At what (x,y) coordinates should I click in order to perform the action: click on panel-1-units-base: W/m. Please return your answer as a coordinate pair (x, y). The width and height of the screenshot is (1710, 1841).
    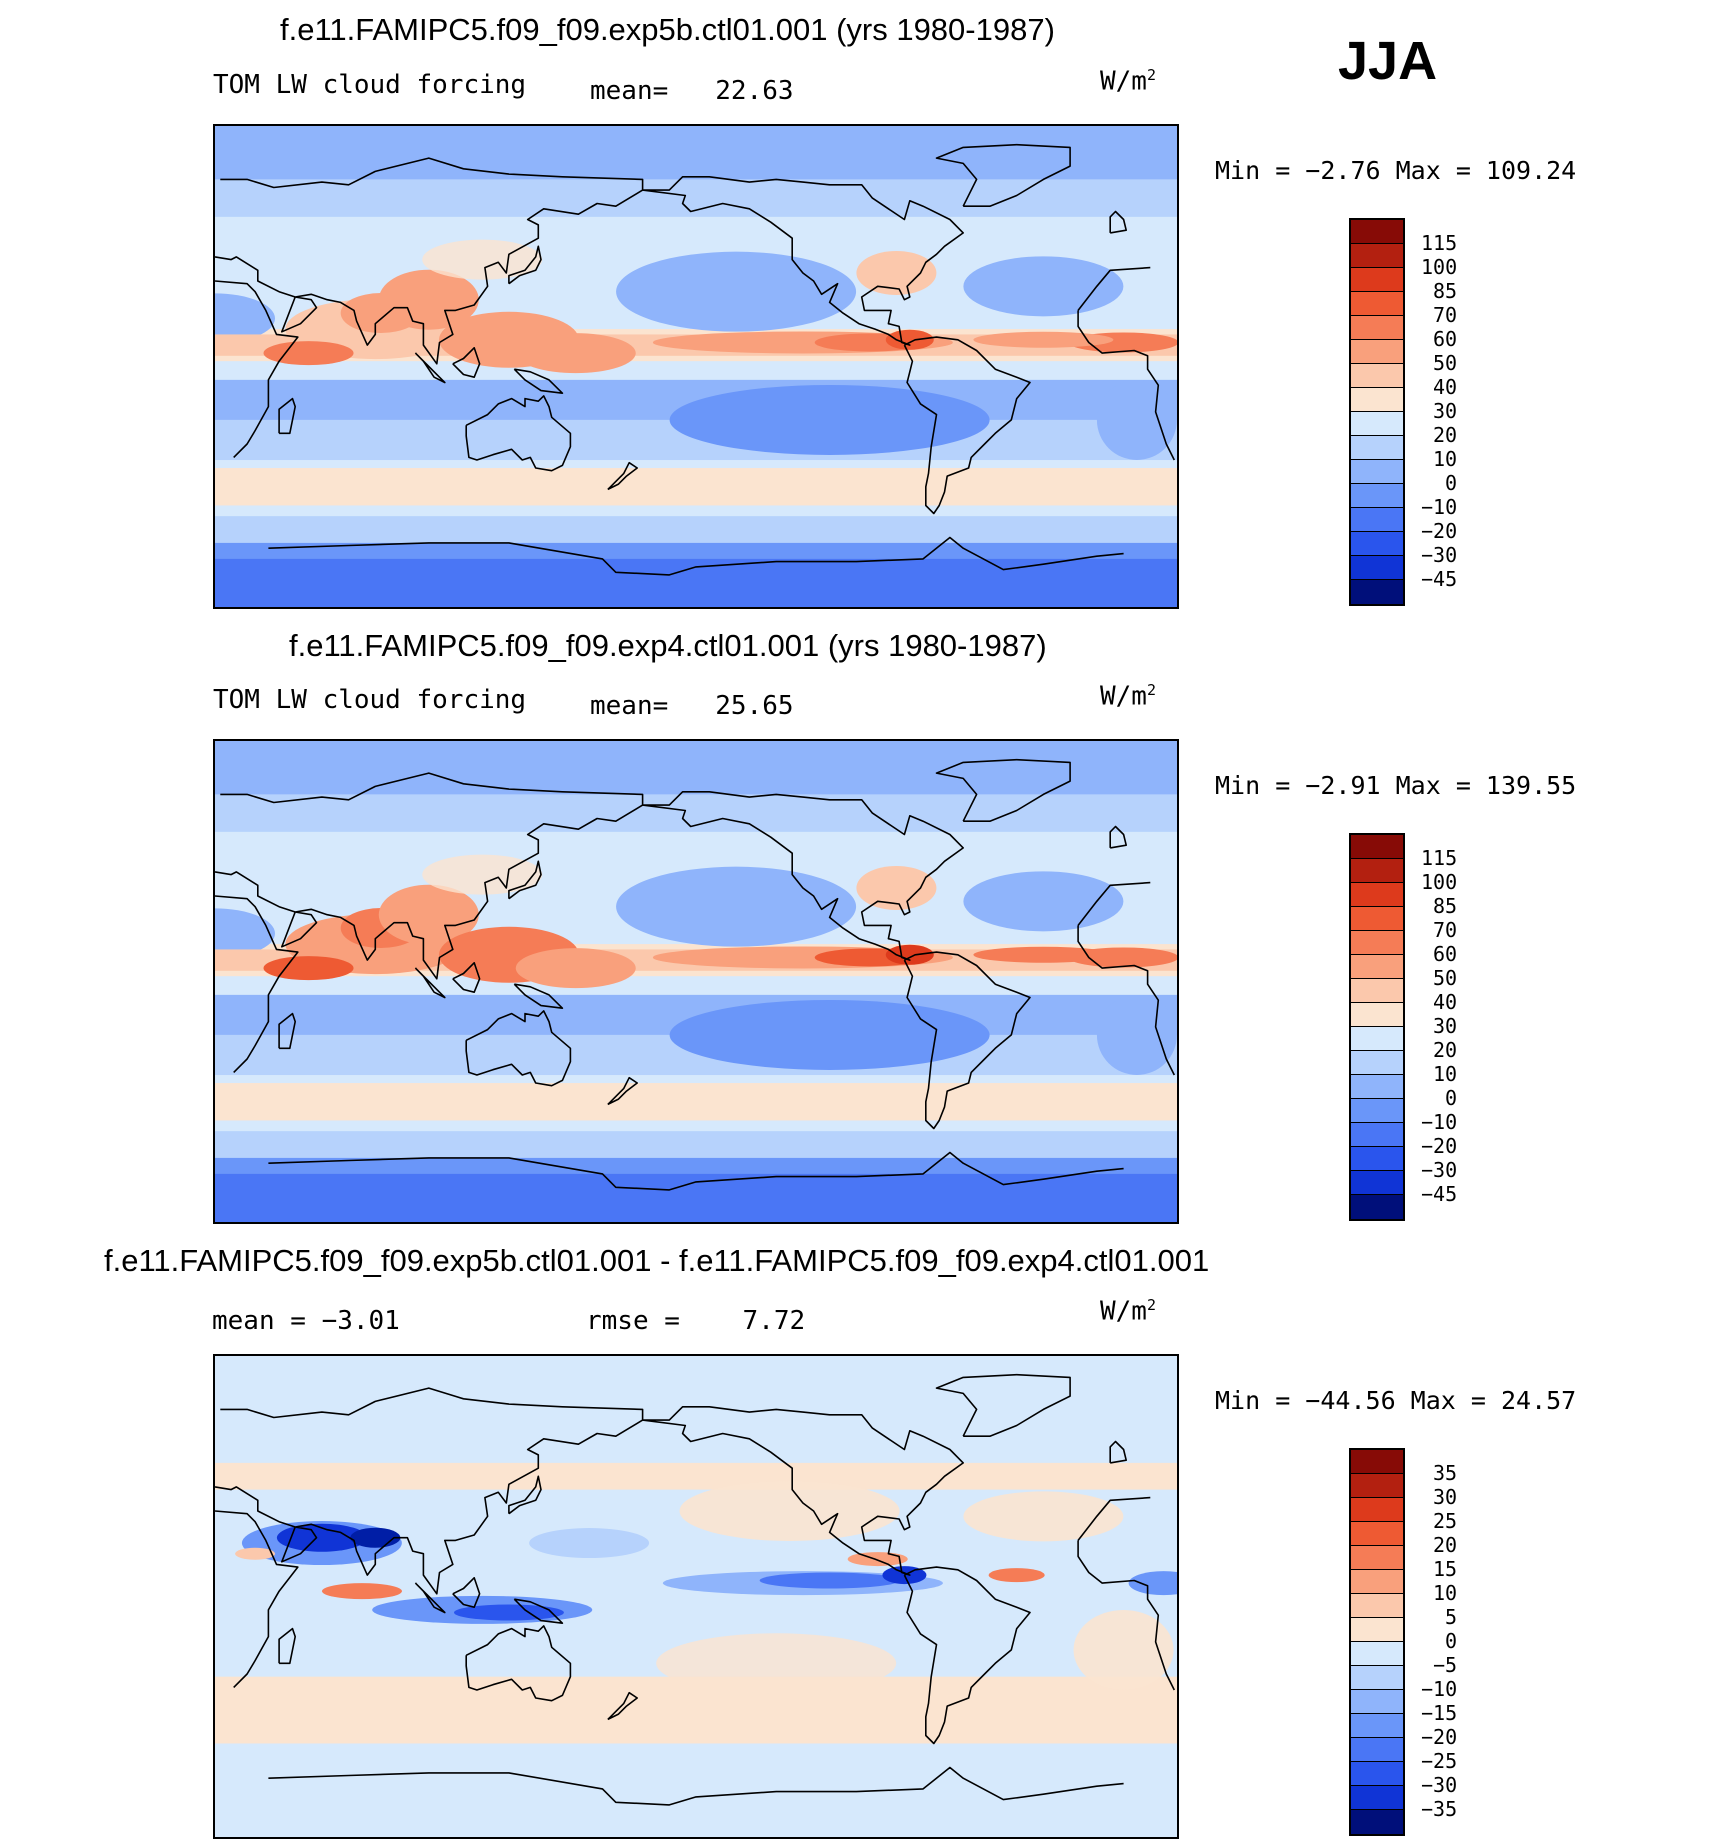
    Looking at the image, I should click on (1123, 81).